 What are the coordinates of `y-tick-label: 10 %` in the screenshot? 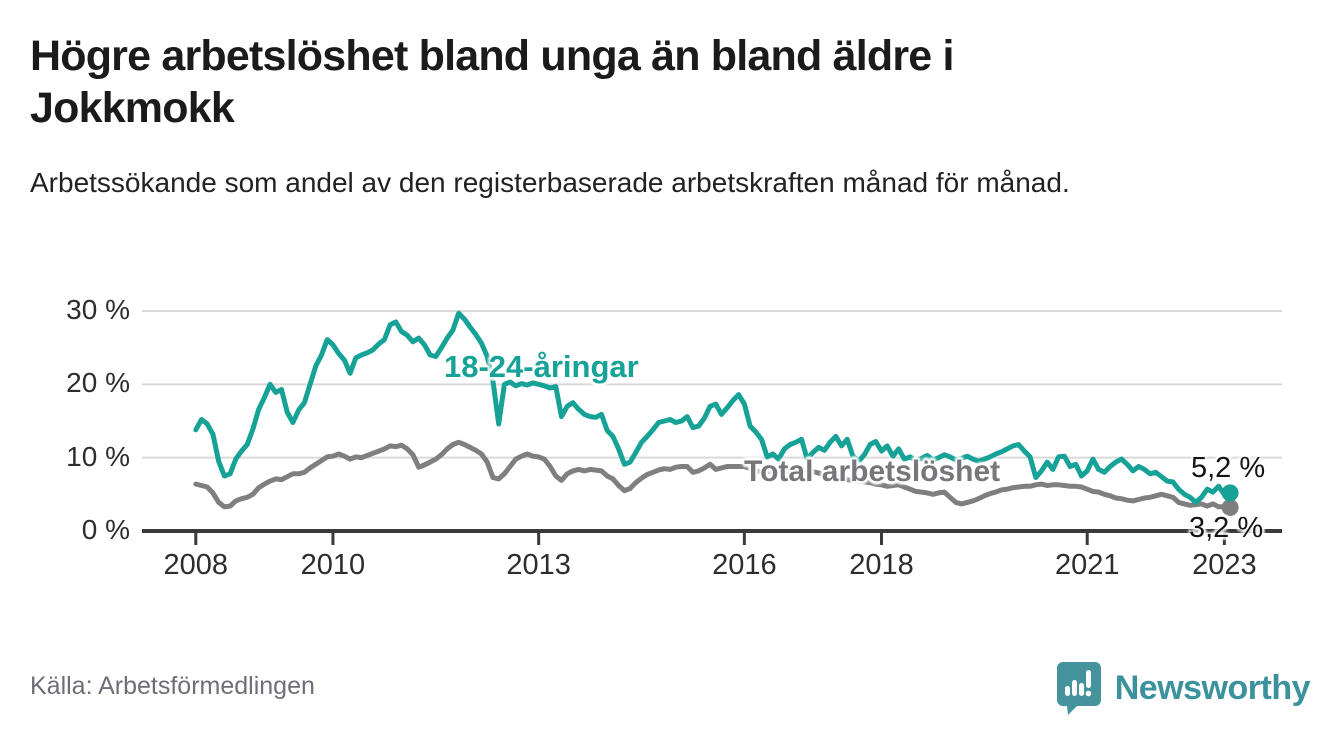 It's located at (98, 456).